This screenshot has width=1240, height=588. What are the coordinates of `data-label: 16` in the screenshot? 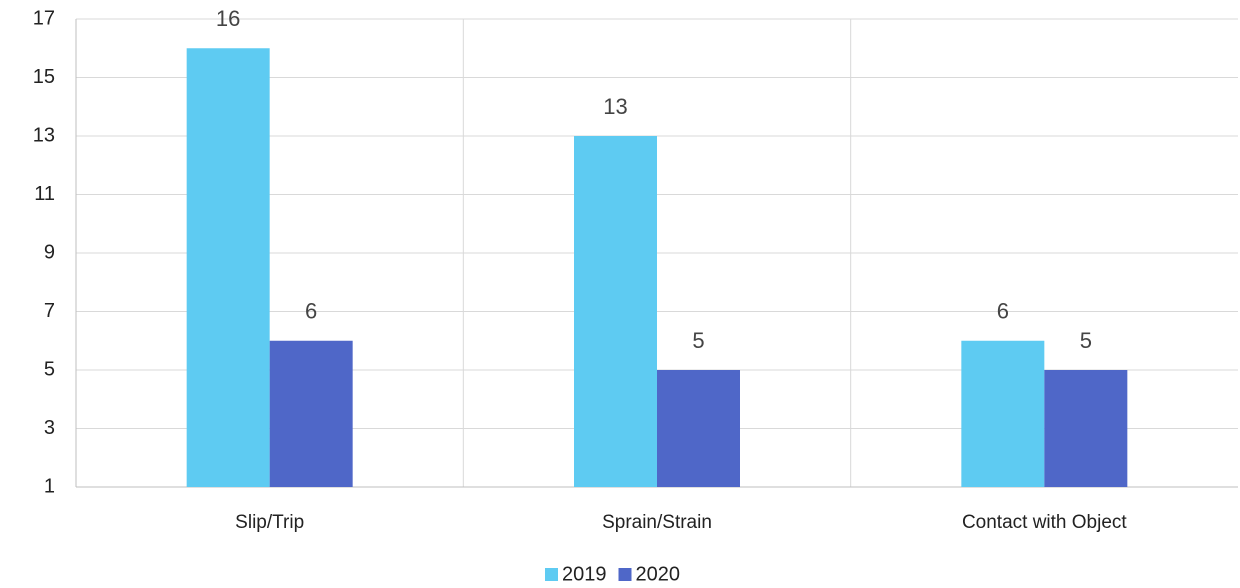 It's located at (228, 18).